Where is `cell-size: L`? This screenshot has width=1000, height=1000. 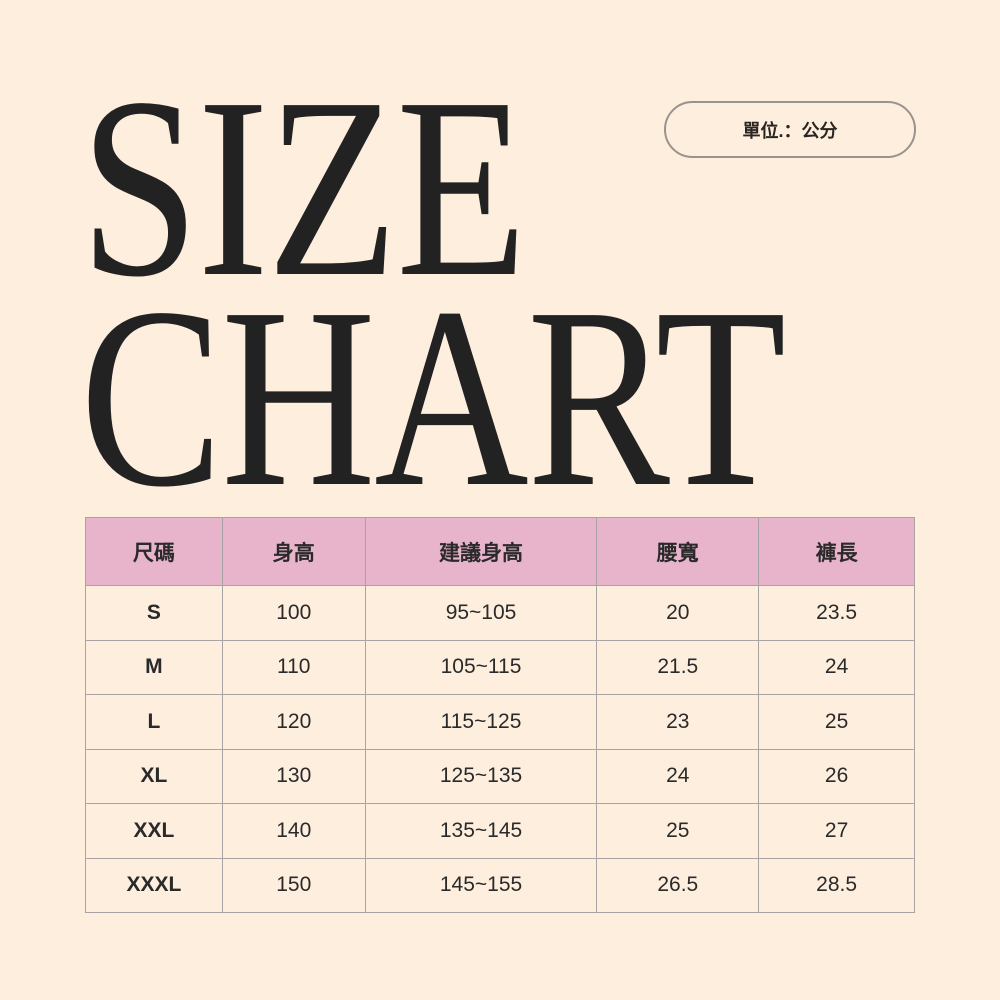
cell-size: L is located at coordinates (154, 722).